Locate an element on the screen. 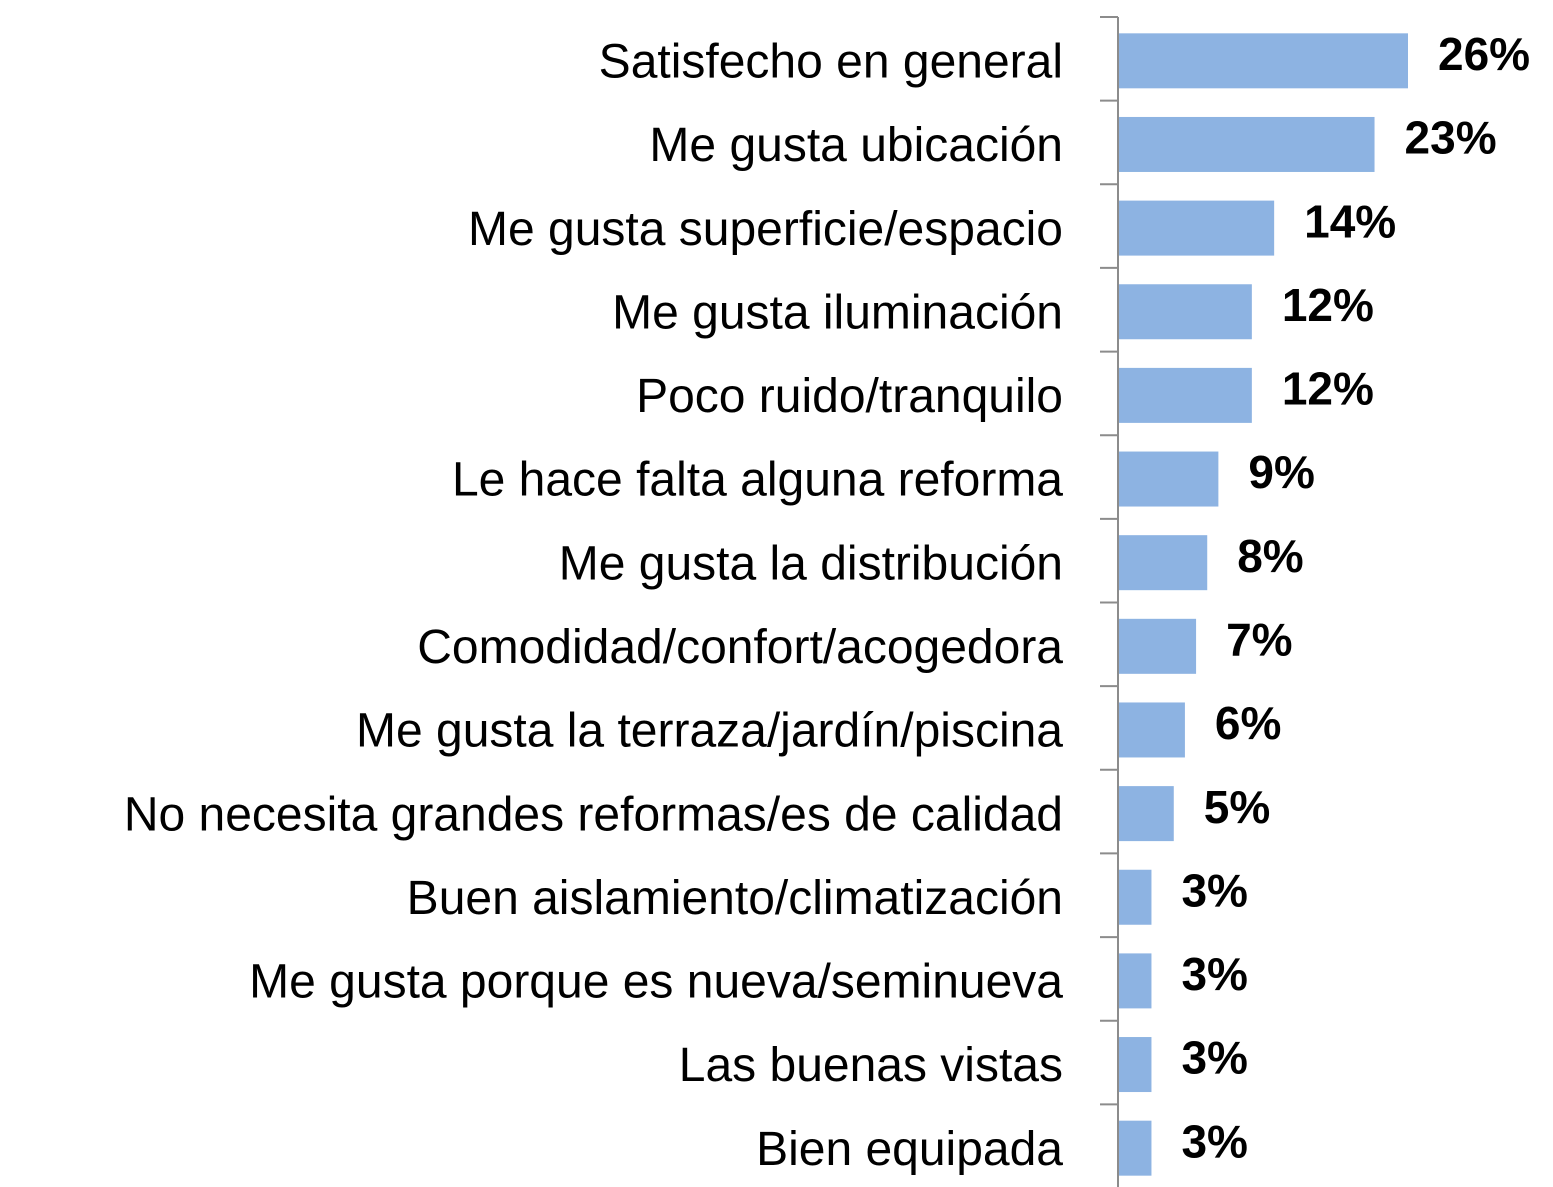  data-label: 6% is located at coordinates (1248, 723).